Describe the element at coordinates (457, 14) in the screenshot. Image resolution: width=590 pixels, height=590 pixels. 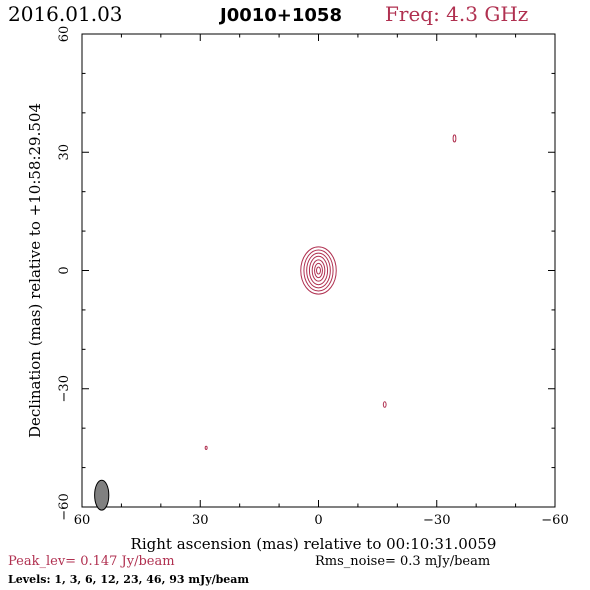
I see `frequency-label: Freq: 4.3 GHz` at that location.